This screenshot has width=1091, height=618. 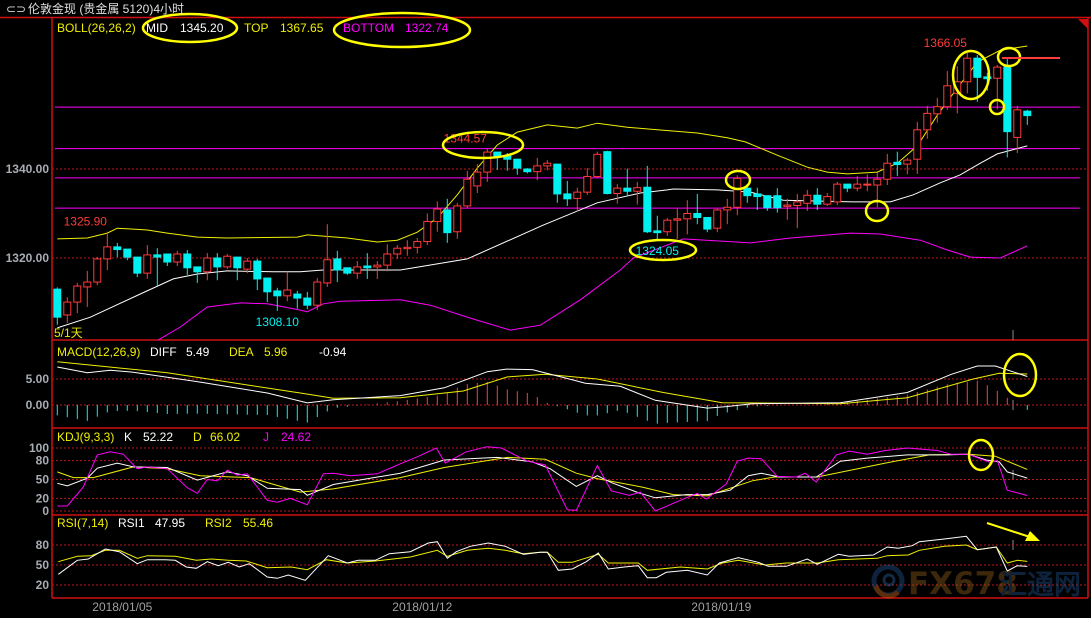 What do you see at coordinates (43, 545) in the screenshot?
I see `y-tick-label: 80` at bounding box center [43, 545].